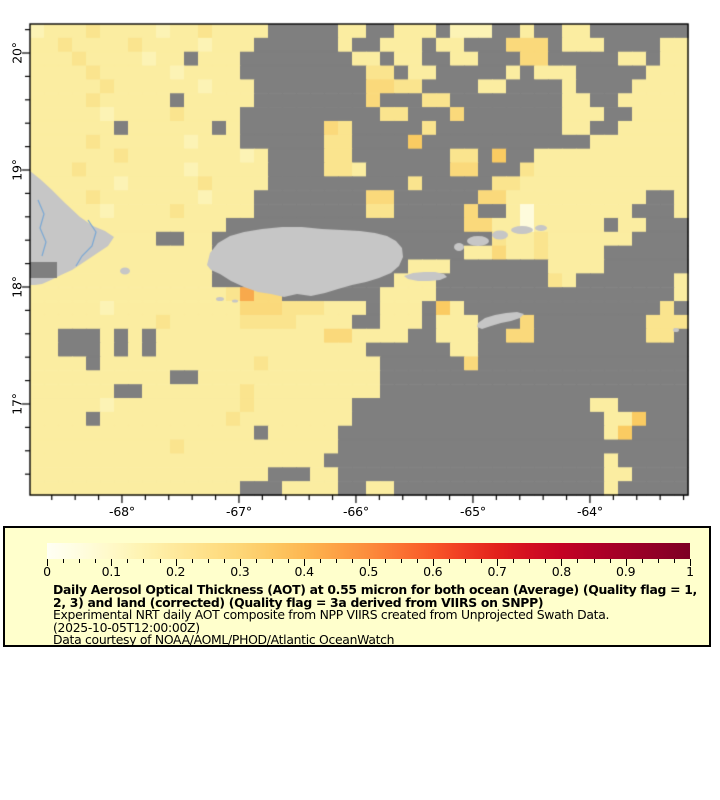 Image resolution: width=720 pixels, height=800 pixels. Describe the element at coordinates (304, 571) in the screenshot. I see `colorbar-tick-label: 0.4` at that location.